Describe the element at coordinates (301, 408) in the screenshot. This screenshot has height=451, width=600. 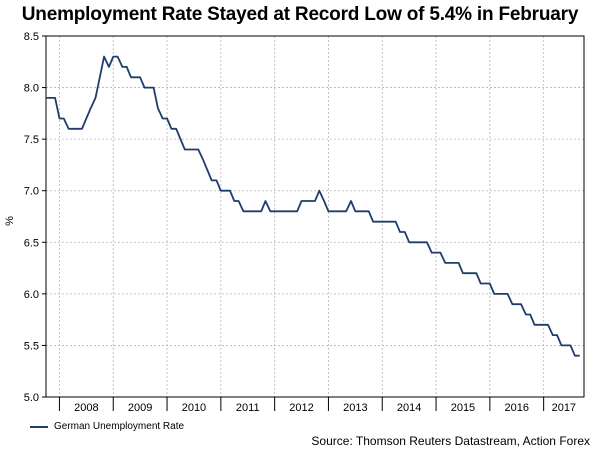
I see `x-tick-label: 2012` at that location.